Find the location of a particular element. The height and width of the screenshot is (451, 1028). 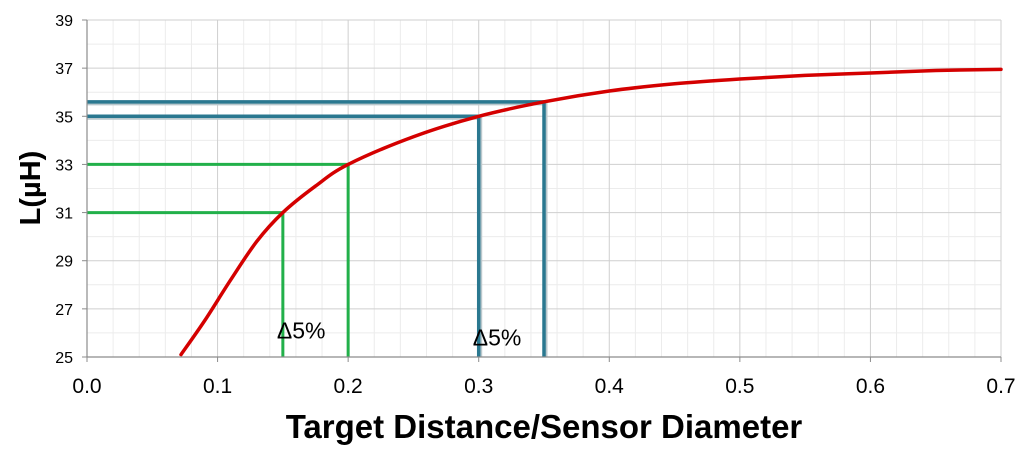

x-tick-label: 0.1 is located at coordinates (217, 386).